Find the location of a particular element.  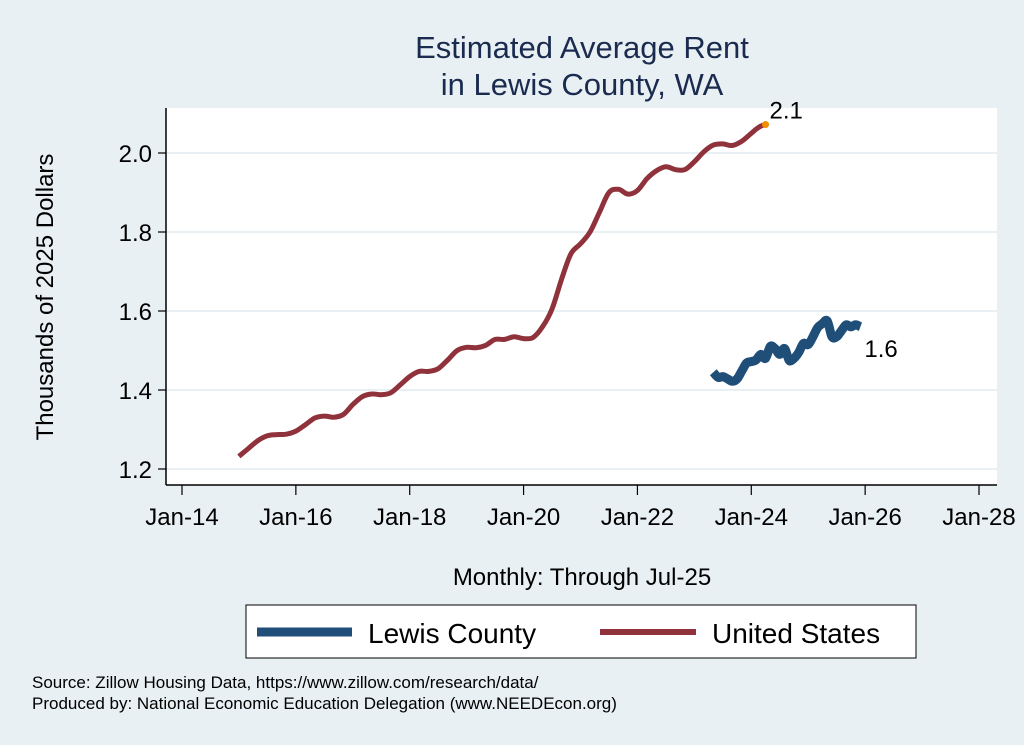

chart-title-line-2: in Lewis County, WA is located at coordinates (582, 84).